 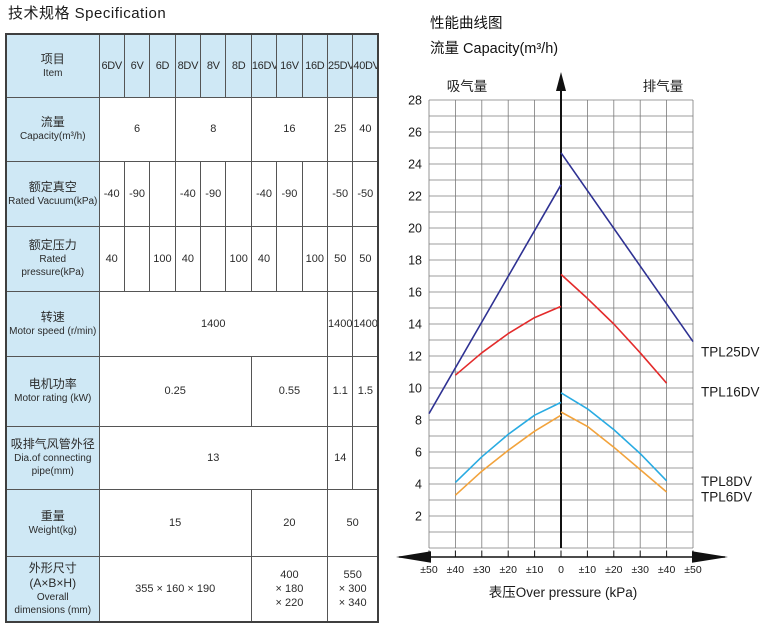 What do you see at coordinates (495, 299) in the screenshot?
I see `curve-TPL25DV-suction` at bounding box center [495, 299].